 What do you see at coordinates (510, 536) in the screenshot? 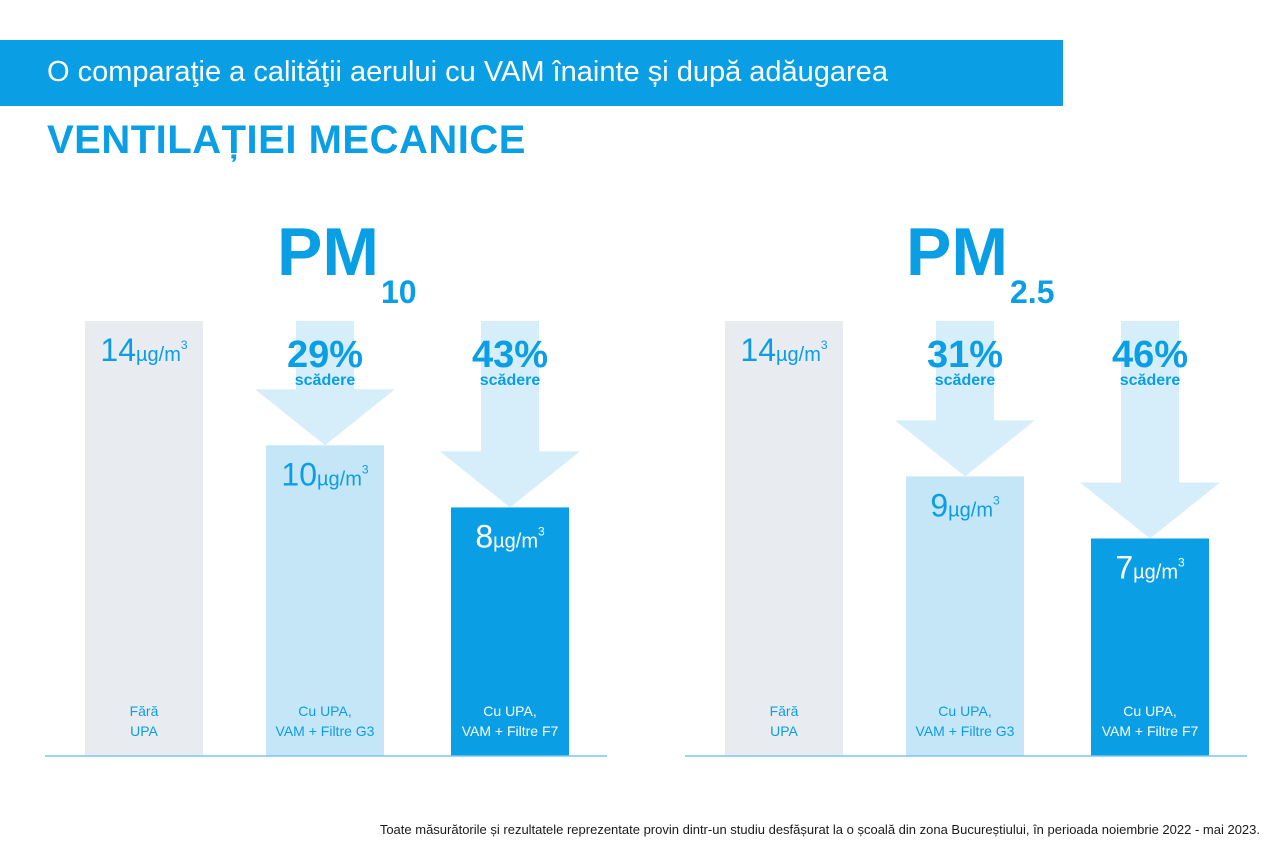
I see `data-label: 8µg/m3` at bounding box center [510, 536].